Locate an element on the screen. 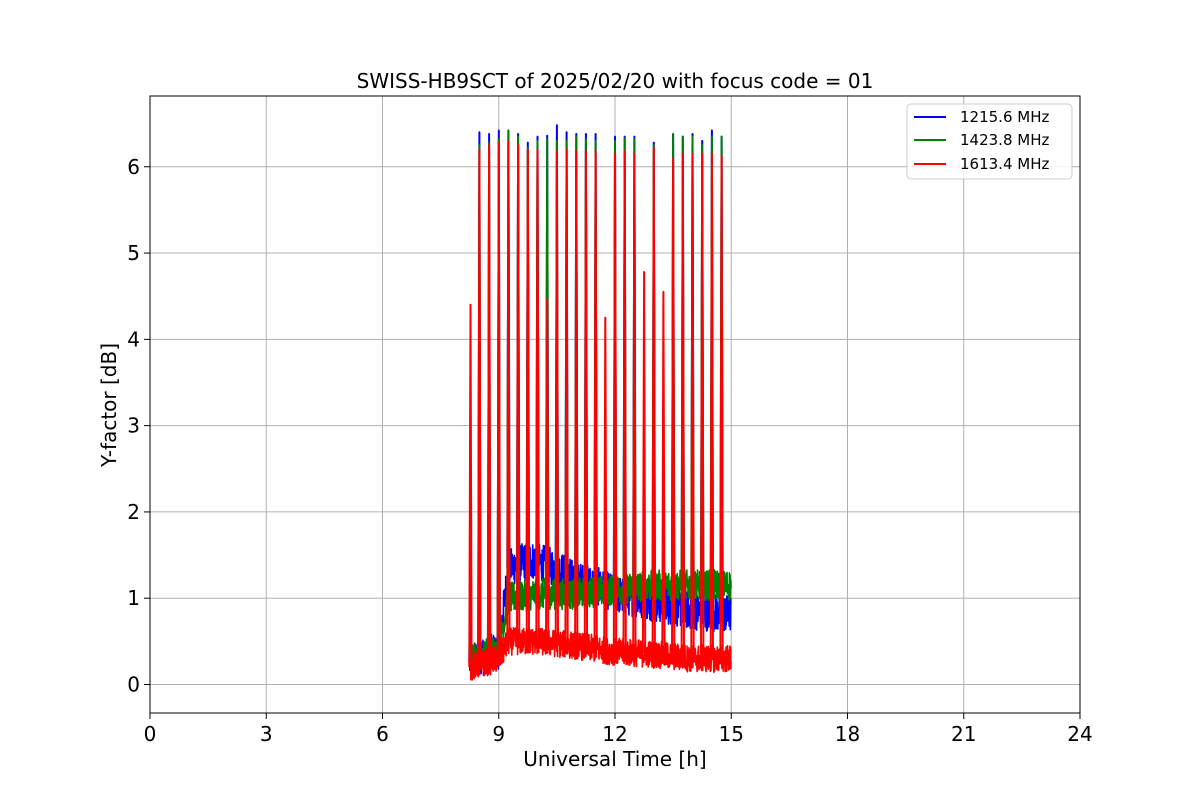 This screenshot has height=800, width=1200. x-tick-label: 6 is located at coordinates (382, 734).